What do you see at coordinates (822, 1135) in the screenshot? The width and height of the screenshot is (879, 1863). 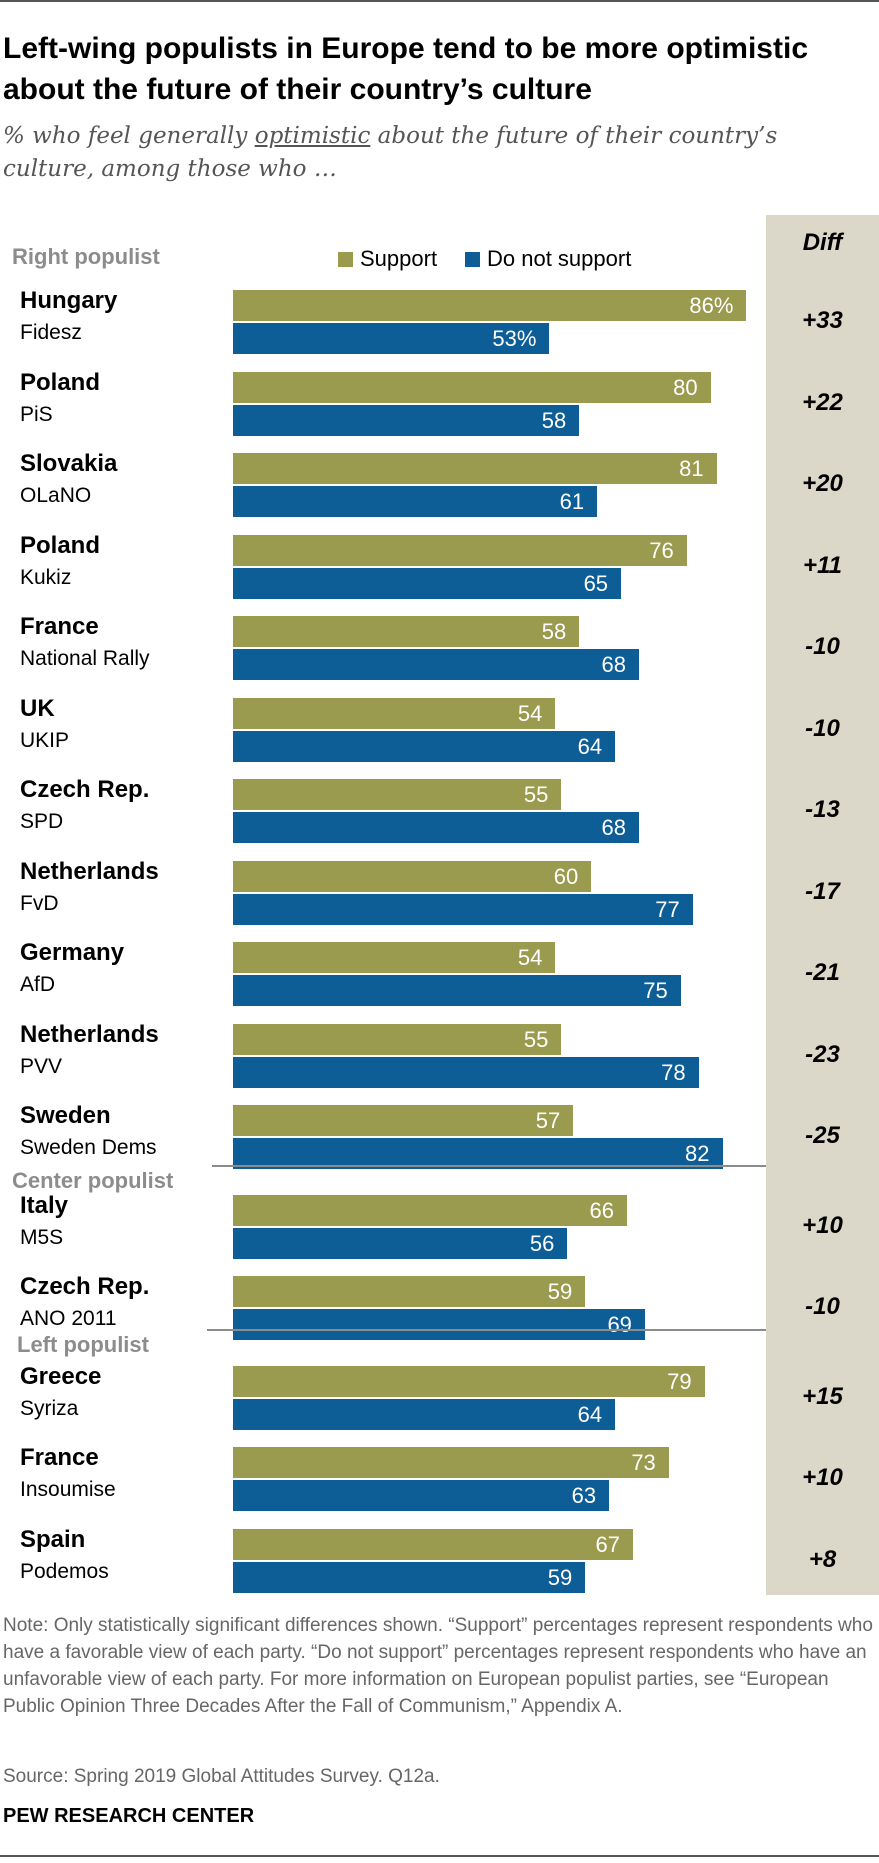 I see `diff-value: -25` at bounding box center [822, 1135].